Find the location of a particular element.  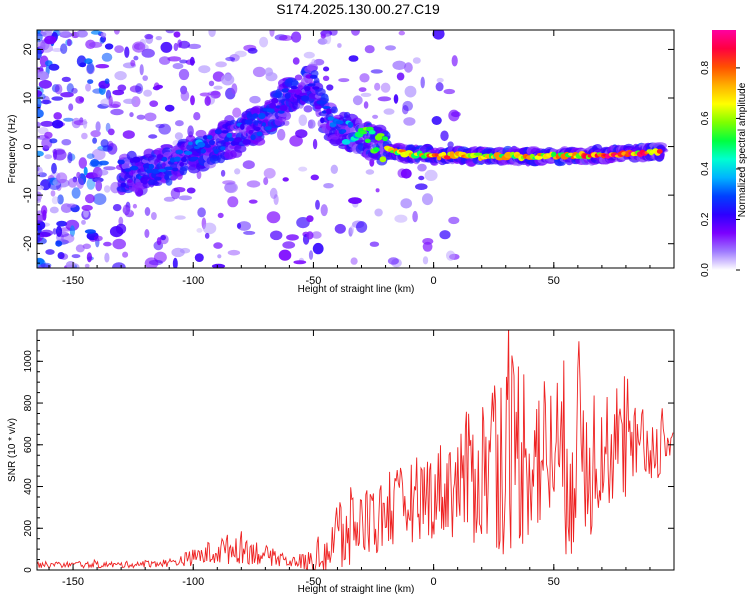

x-tick-label: 50 is located at coordinates (554, 281).